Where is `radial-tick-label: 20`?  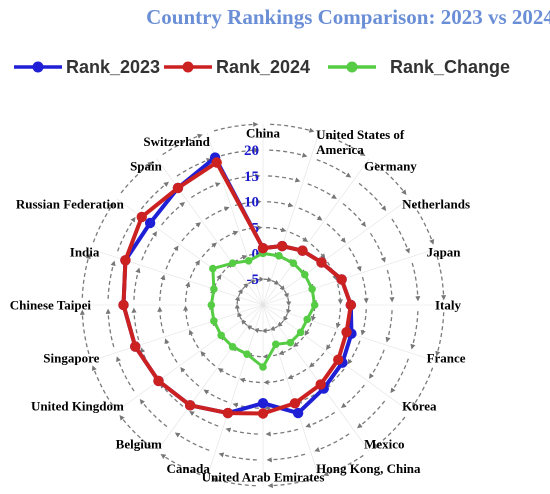 radial-tick-label: 20 is located at coordinates (251, 151).